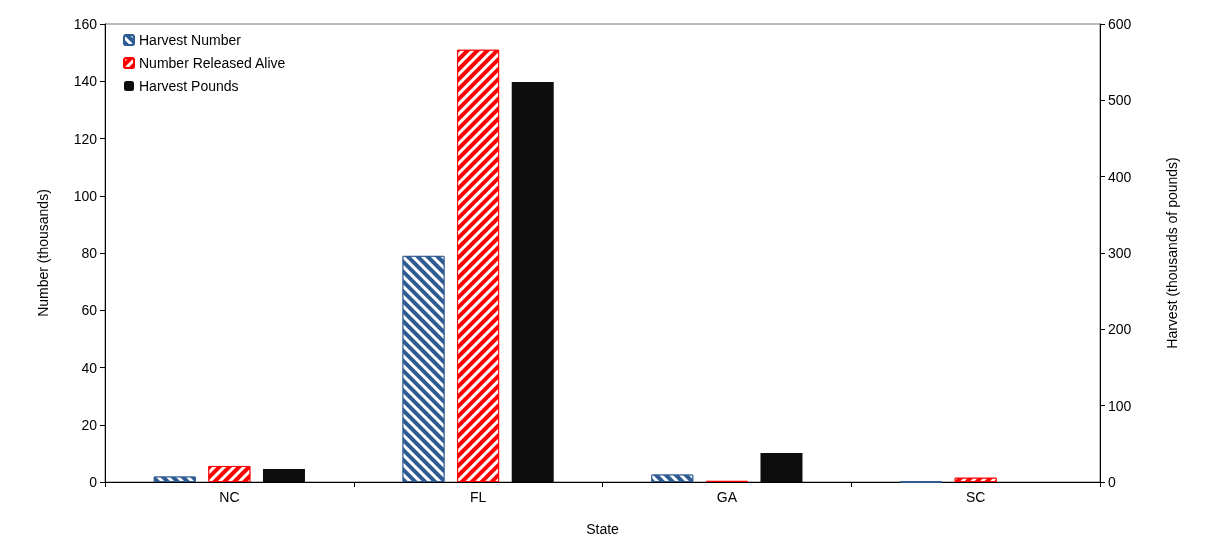 The width and height of the screenshot is (1209, 552). What do you see at coordinates (85, 195) in the screenshot?
I see `y-tick-label: 100` at bounding box center [85, 195].